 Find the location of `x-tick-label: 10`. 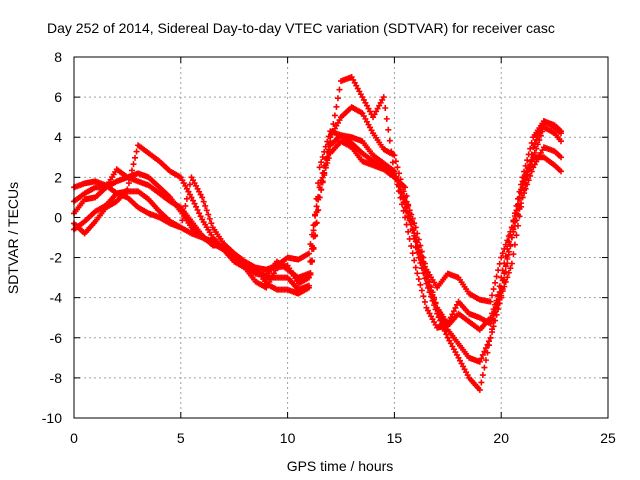

x-tick-label: 10 is located at coordinates (288, 438).